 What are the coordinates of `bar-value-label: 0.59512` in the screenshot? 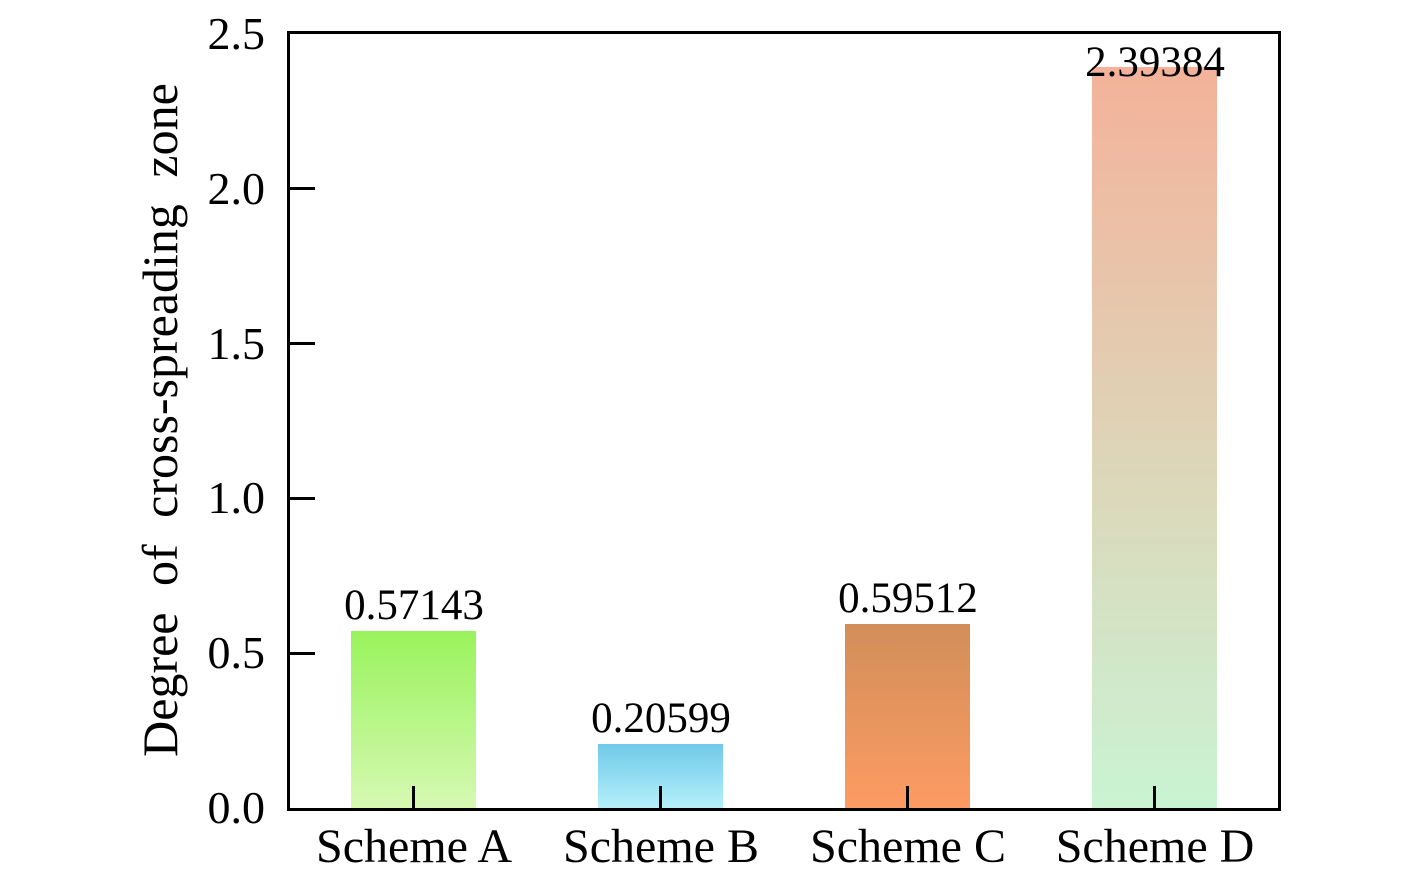 It's located at (908, 598).